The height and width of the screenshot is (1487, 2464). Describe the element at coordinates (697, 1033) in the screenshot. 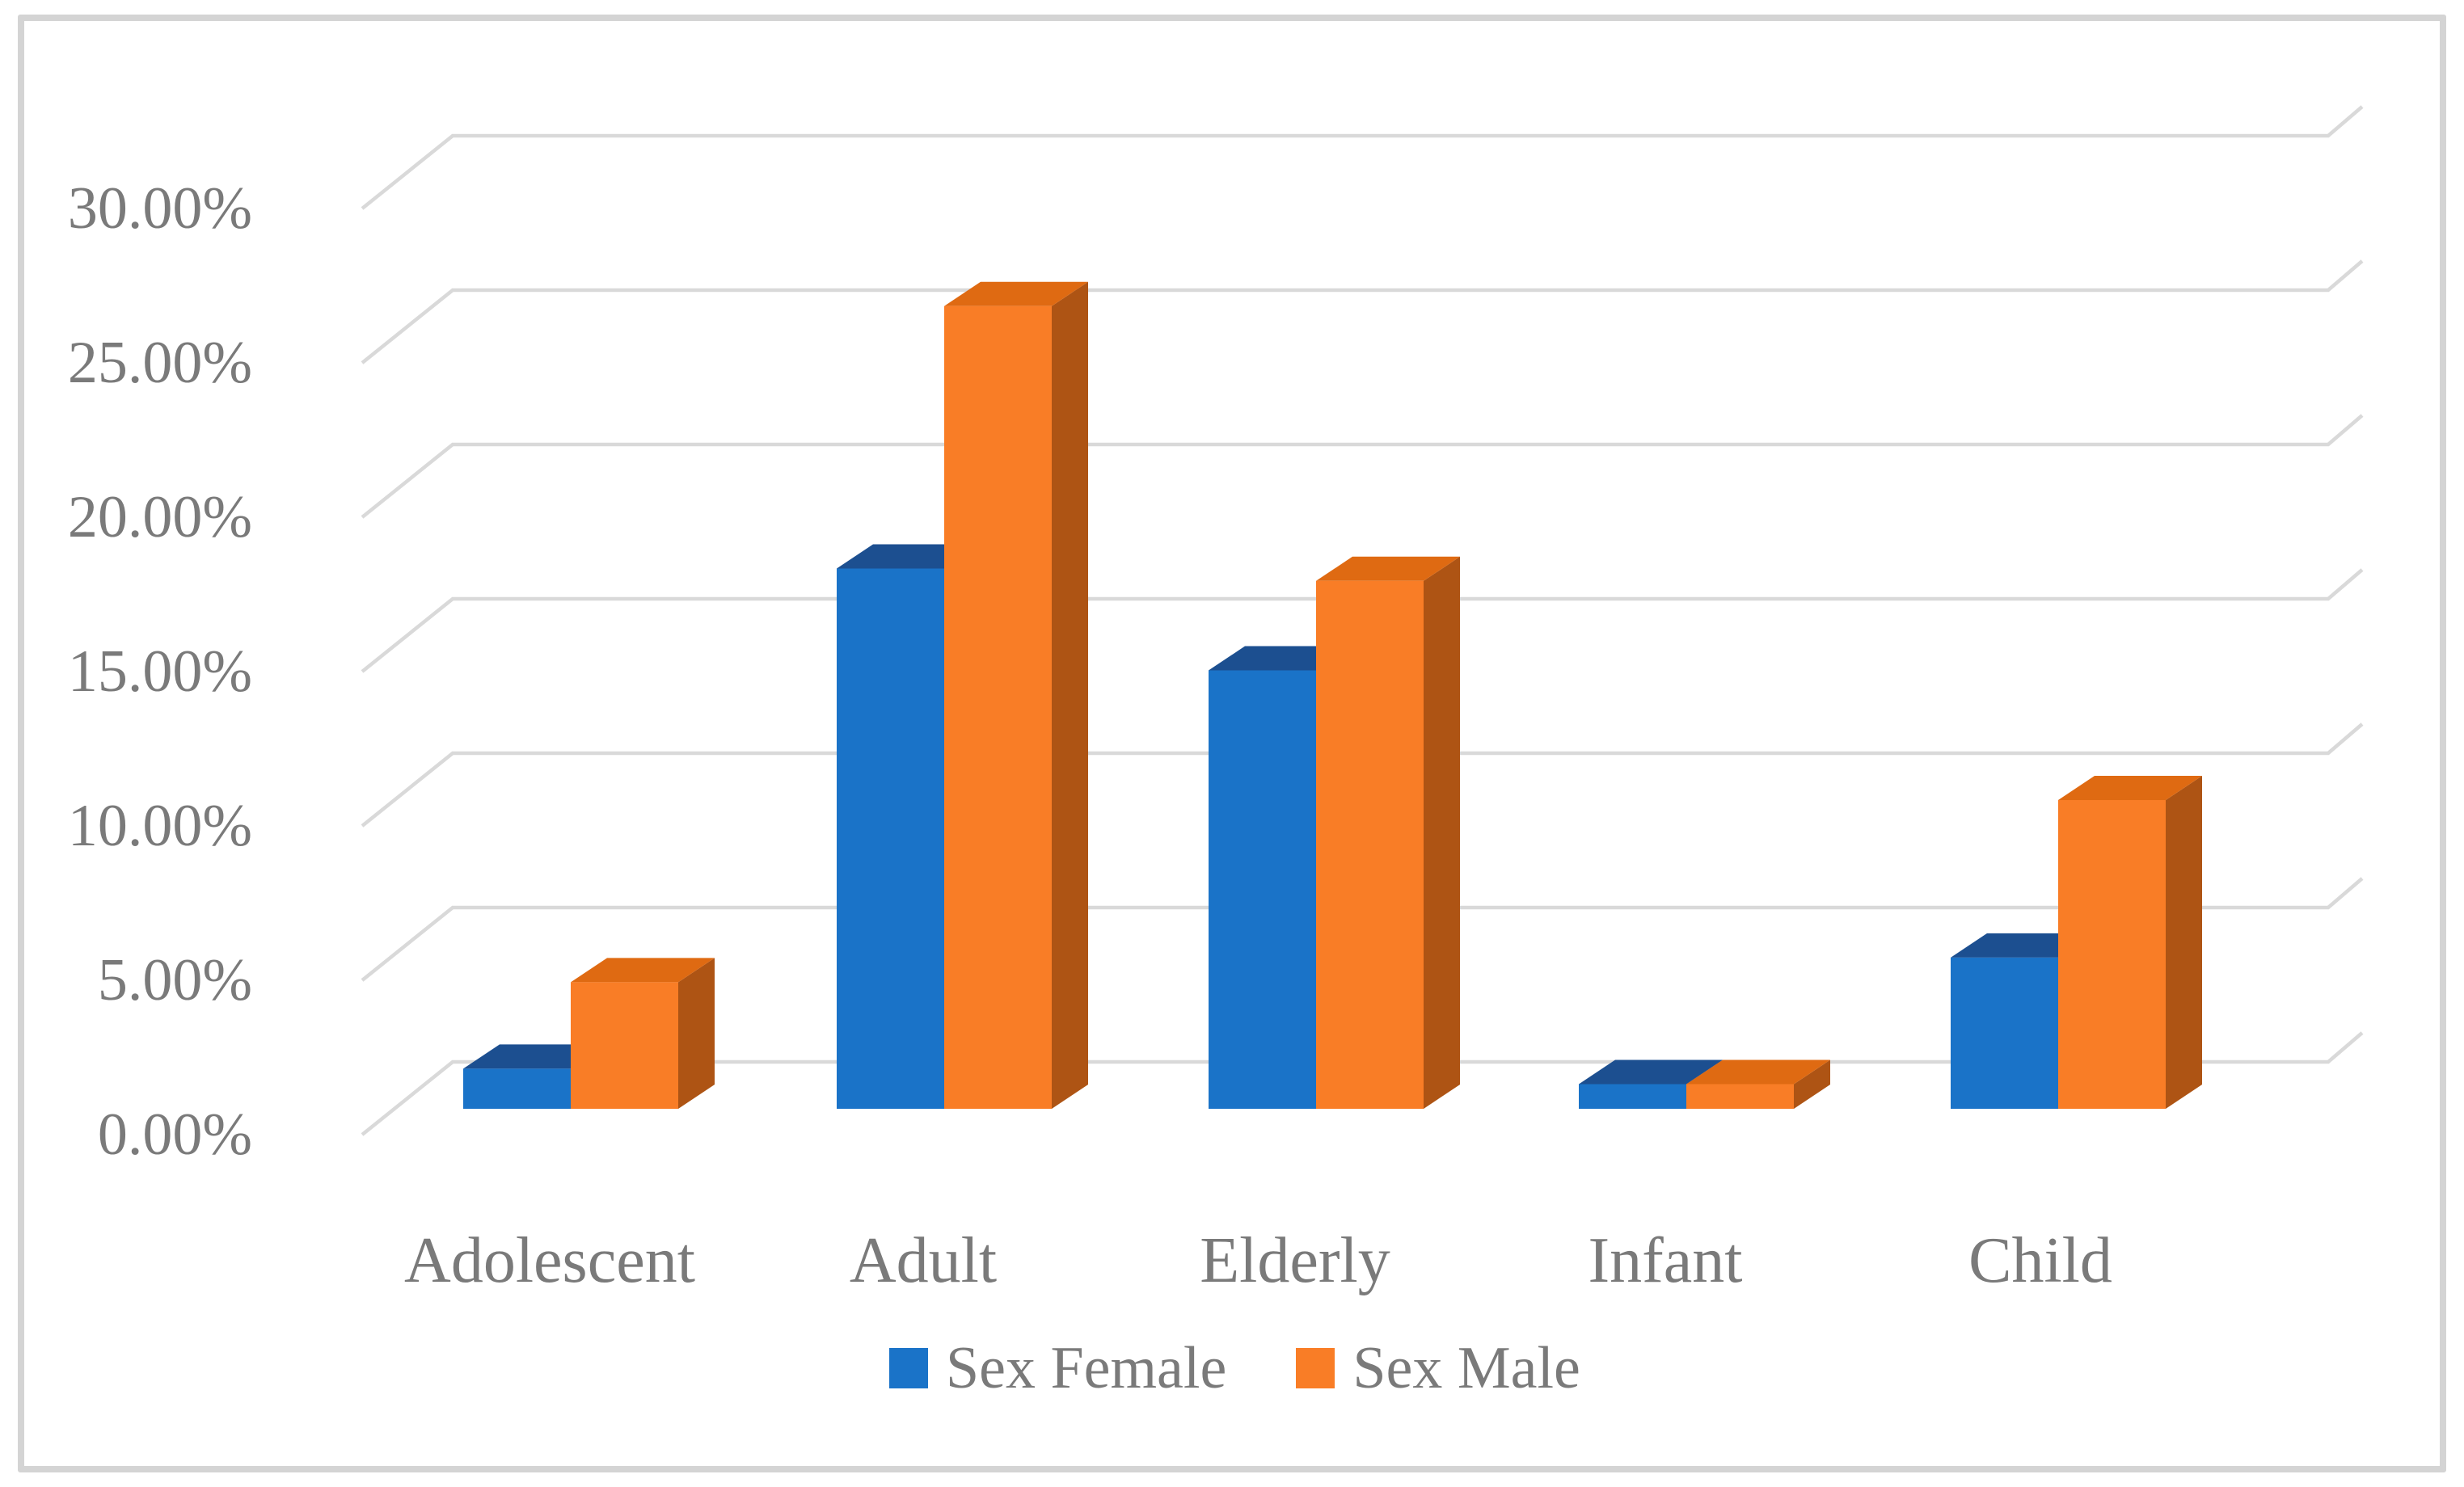

I see `bar-side-sex-male-adolescent` at that location.